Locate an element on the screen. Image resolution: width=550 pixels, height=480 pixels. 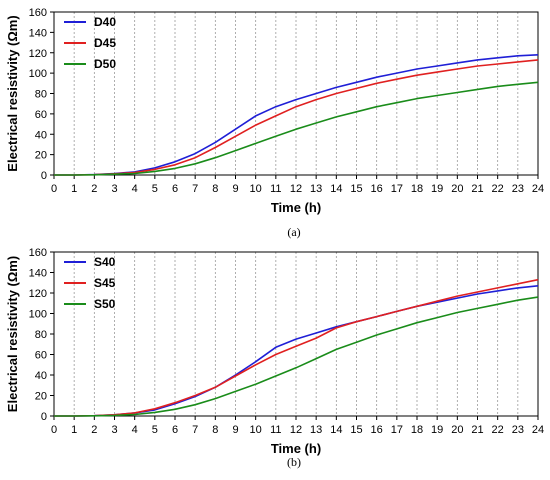
legend-label-s50: S50 is located at coordinates (105, 304).